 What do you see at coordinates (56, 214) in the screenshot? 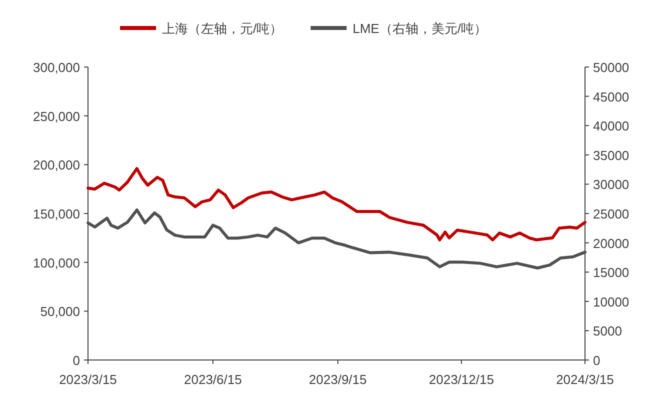
I see `y-tick-label: 150,000` at bounding box center [56, 214].